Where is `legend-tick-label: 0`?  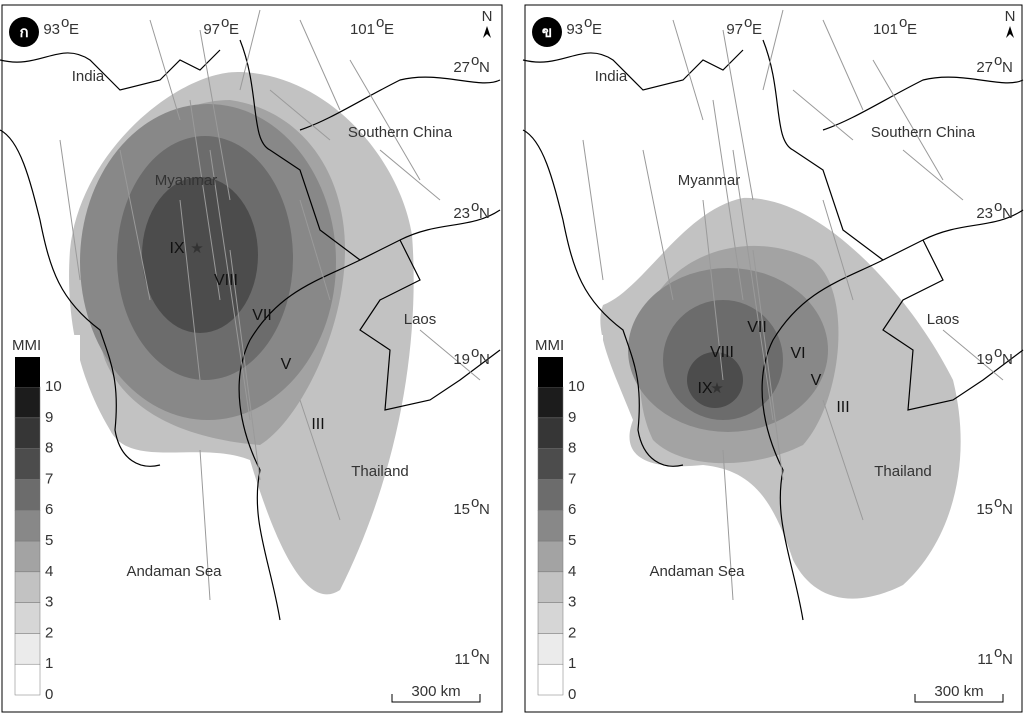
legend-tick-label: 0 is located at coordinates (572, 694).